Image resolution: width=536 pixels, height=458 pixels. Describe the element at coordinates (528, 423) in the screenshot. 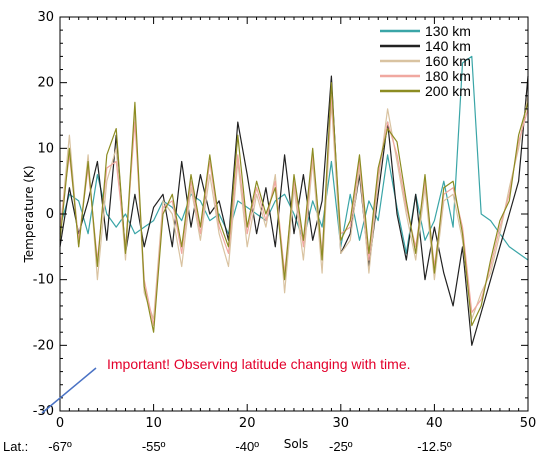

I see `x-tick-label: 50` at that location.